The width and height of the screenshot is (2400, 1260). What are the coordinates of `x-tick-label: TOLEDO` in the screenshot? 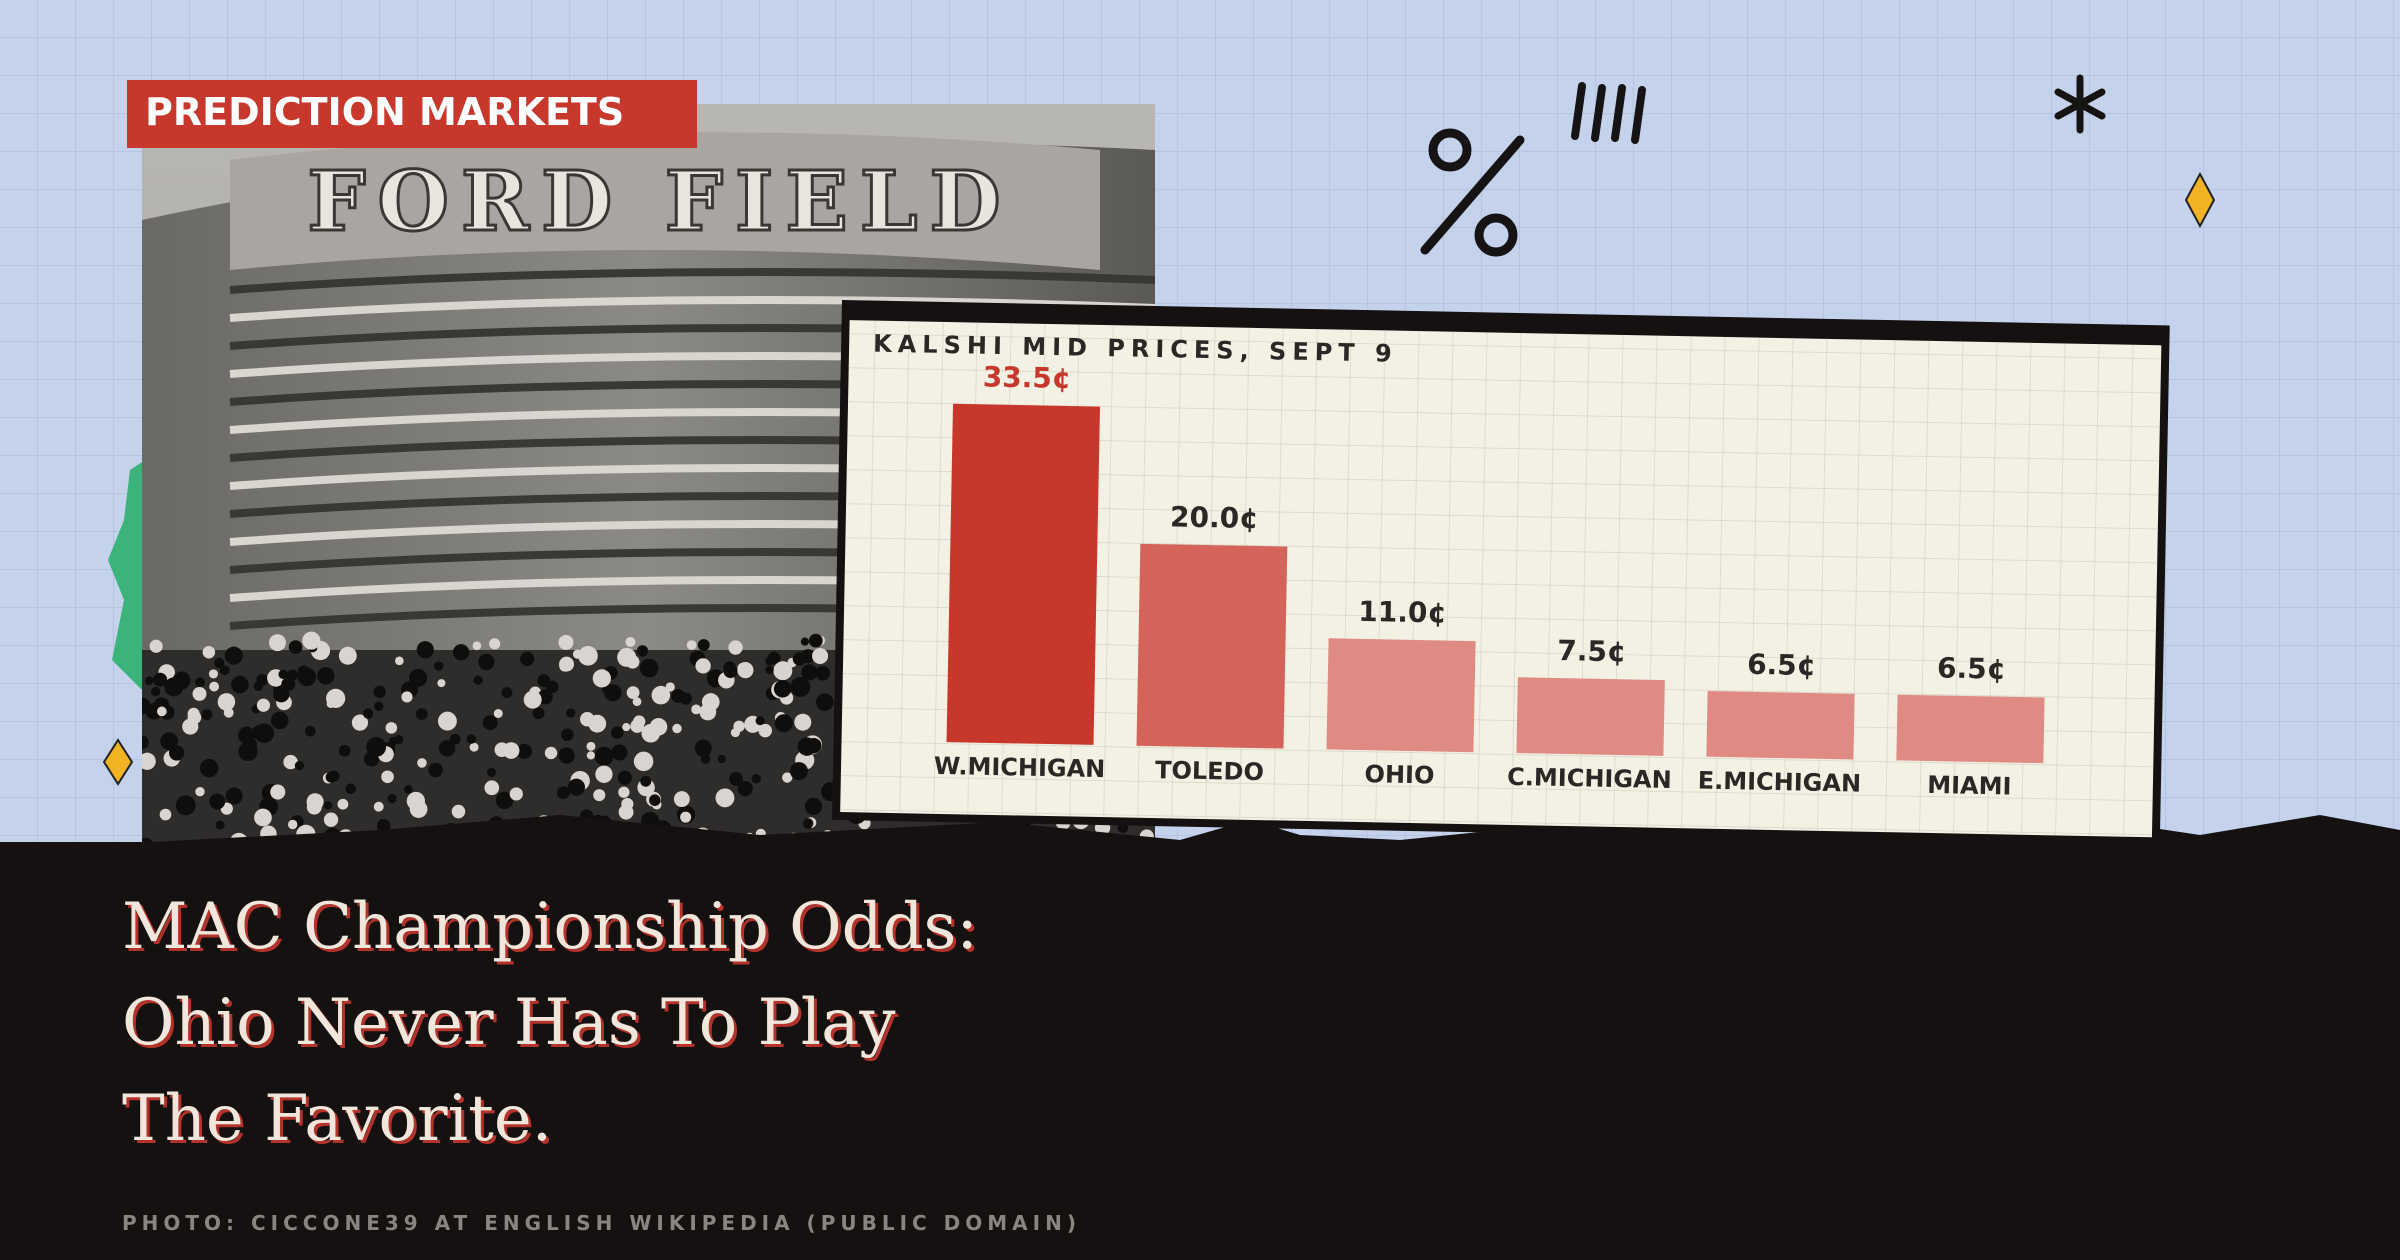 It's located at (1209, 771).